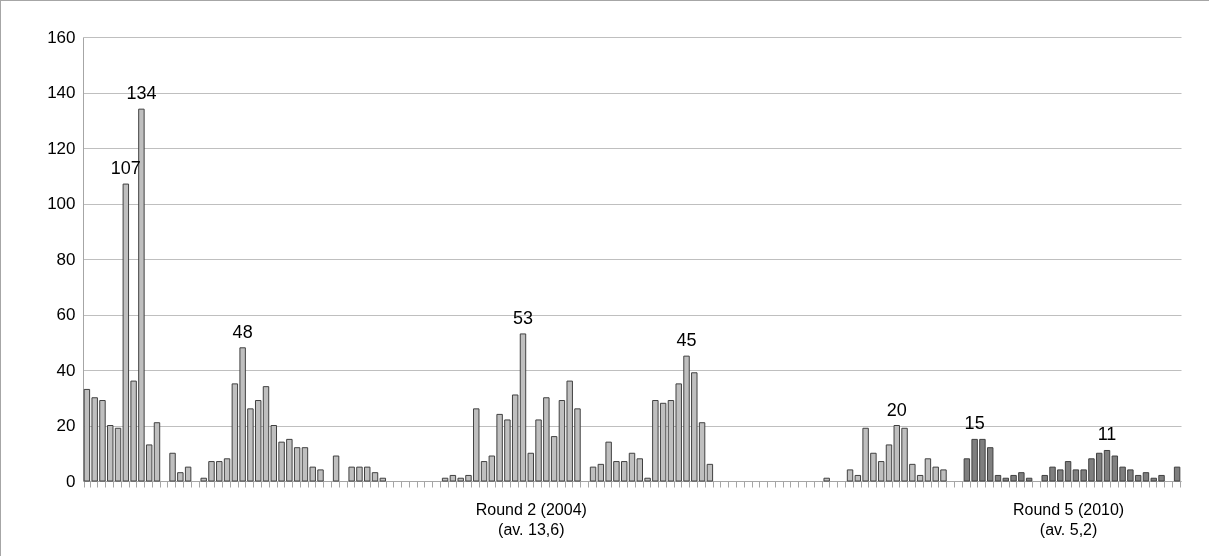 This screenshot has height=558, width=1211. Describe the element at coordinates (1068, 519) in the screenshot. I see `x-tick-label: Round 5 (2010) (av. 5,2)` at that location.